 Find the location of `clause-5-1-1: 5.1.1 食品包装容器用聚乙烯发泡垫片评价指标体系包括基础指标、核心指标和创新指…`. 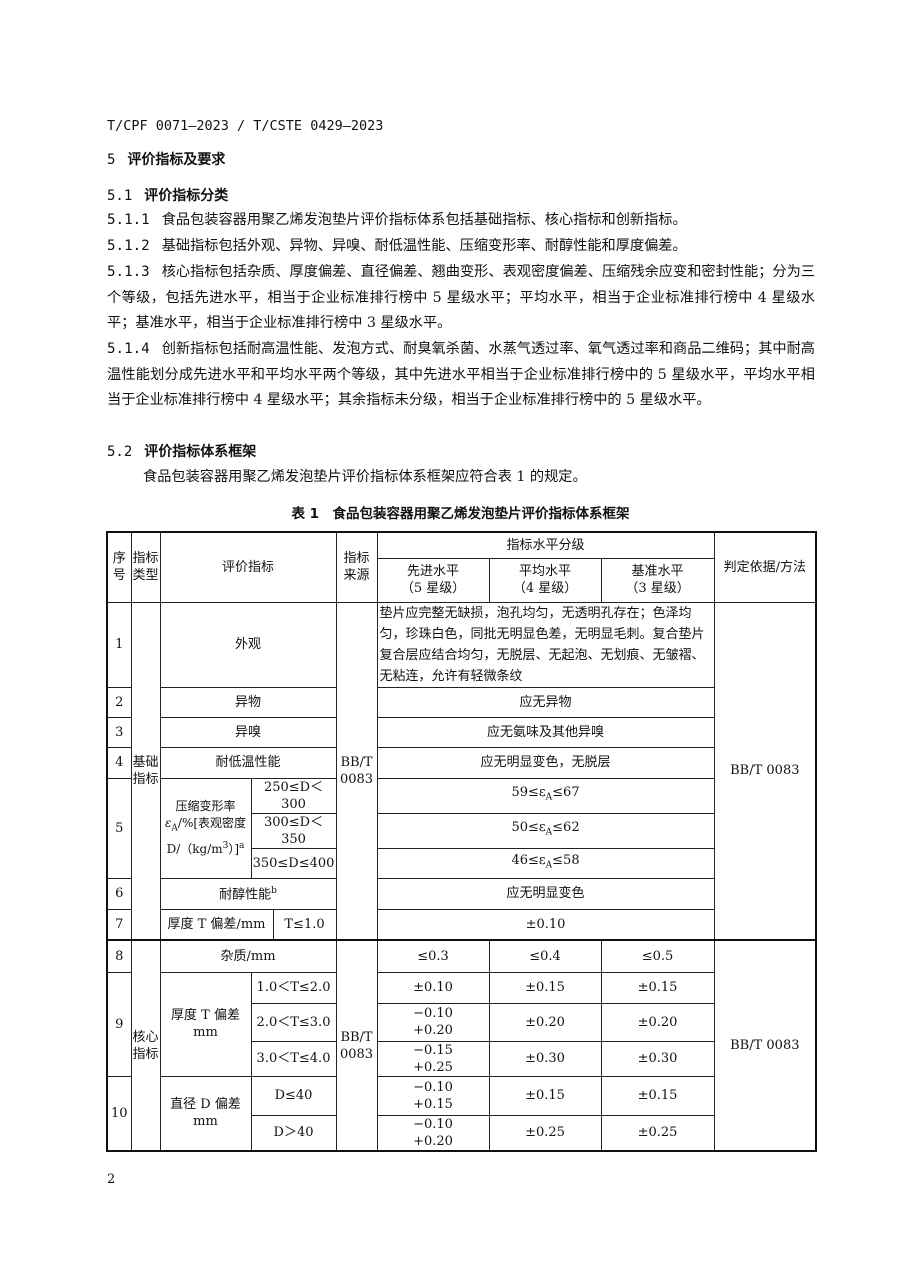

clause-5-1-1: 5.1.1 食品包装容器用聚乙烯发泡垫片评价指标体系包括基础指标、核心指标和创新指… is located at coordinates (461, 221).